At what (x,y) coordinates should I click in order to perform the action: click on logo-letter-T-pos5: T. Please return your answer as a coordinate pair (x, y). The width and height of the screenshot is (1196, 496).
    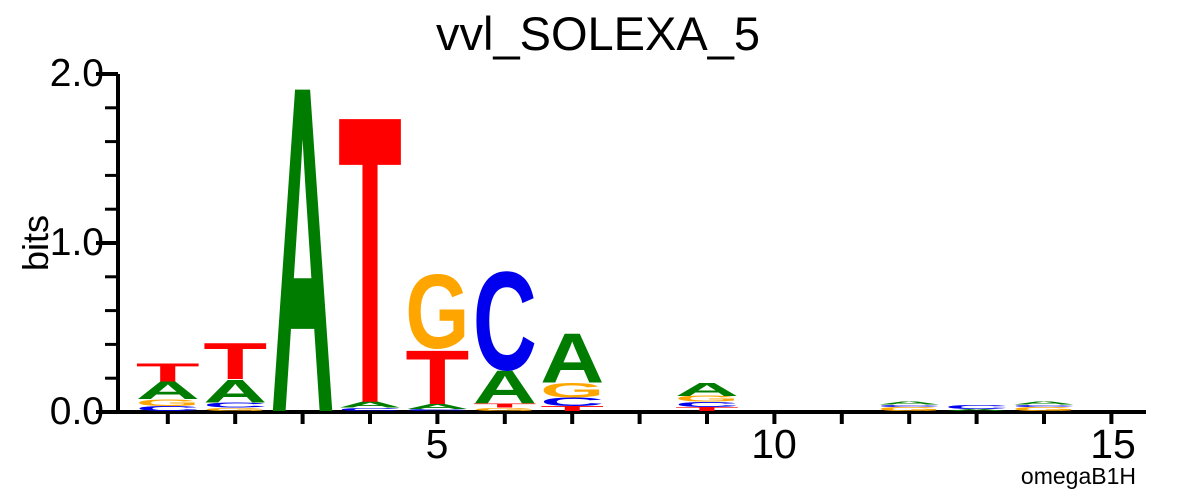
    Looking at the image, I should click on (437, 377).